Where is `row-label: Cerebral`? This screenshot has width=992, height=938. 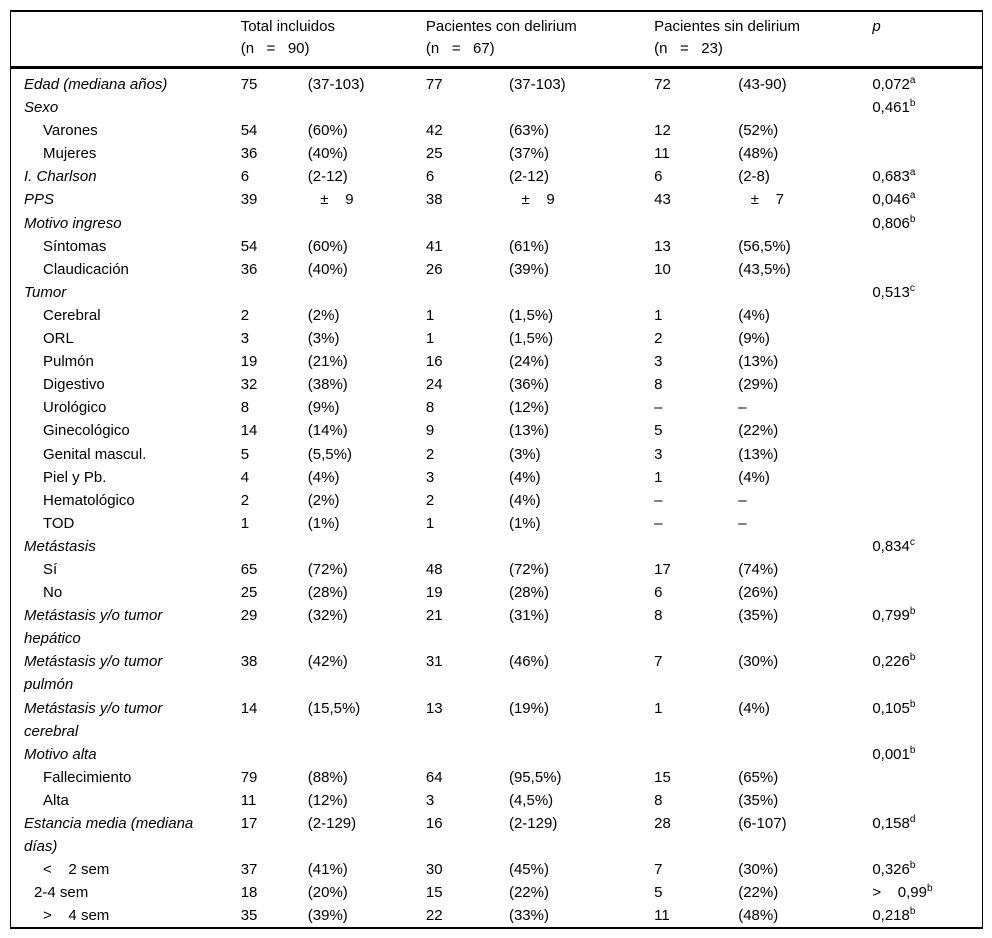
row-label: Cerebral is located at coordinates (72, 315).